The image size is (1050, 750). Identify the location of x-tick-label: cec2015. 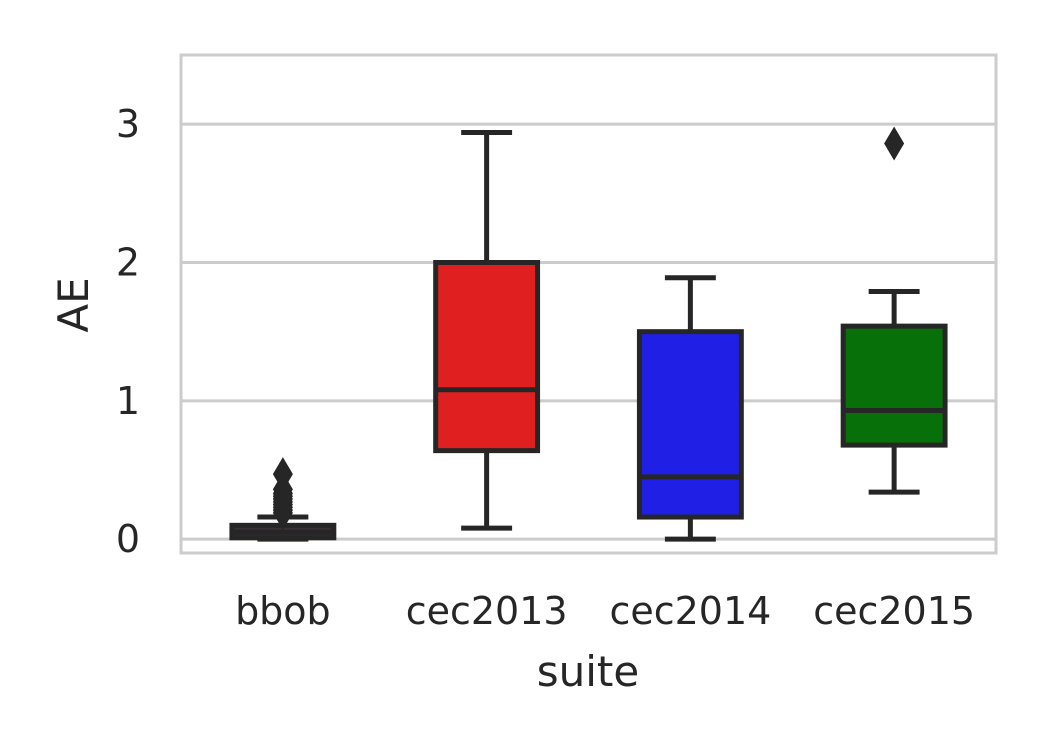
(894, 611).